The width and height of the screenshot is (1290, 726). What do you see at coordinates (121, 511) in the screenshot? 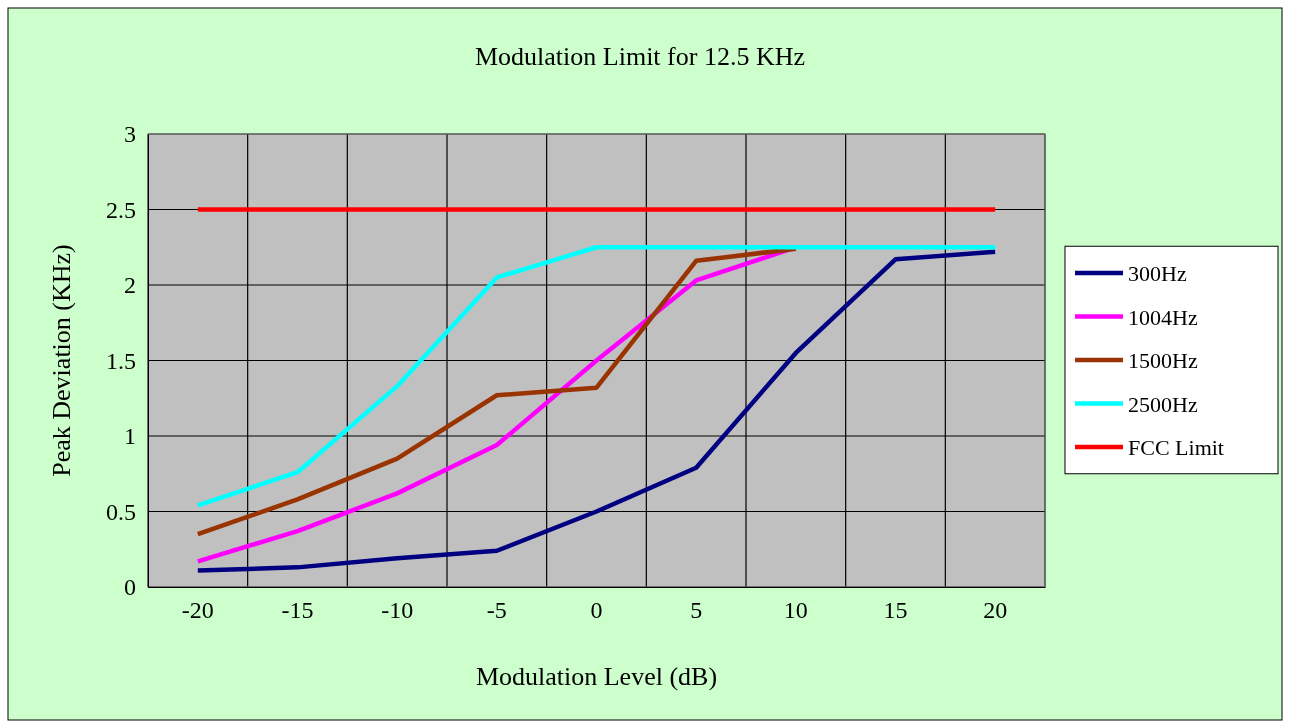
I see `y-tick-label: 0.5` at bounding box center [121, 511].